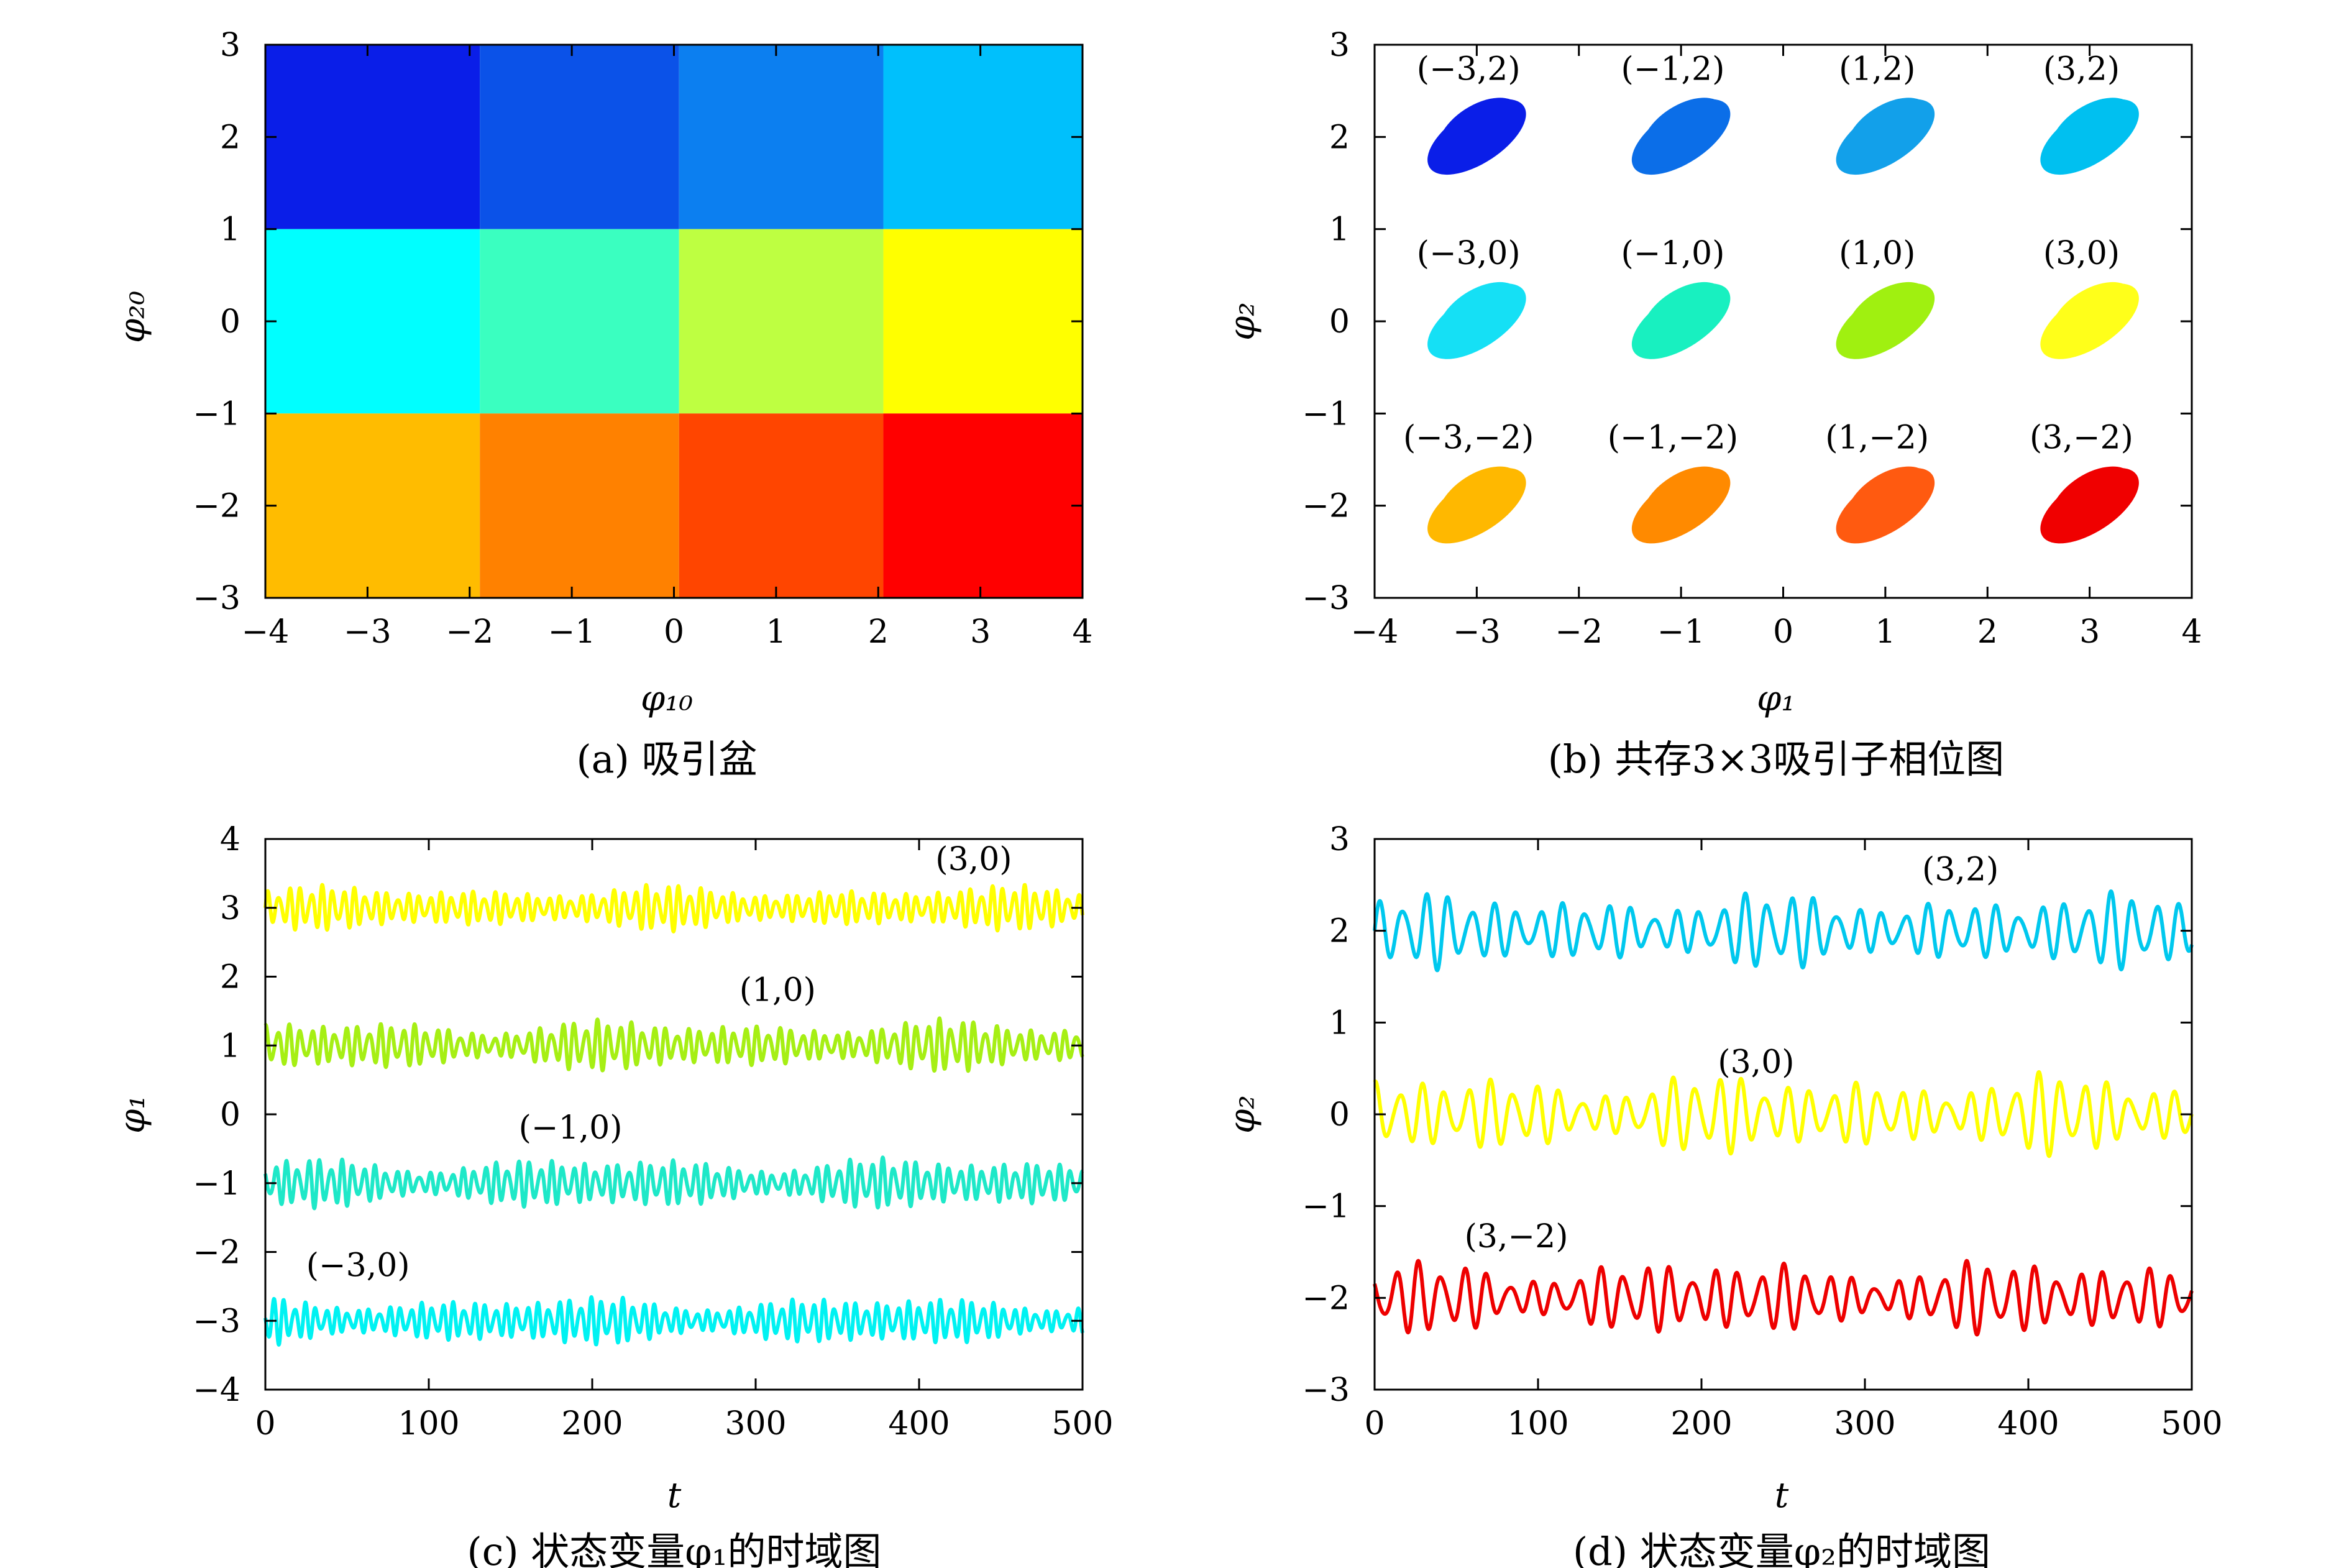 This screenshot has height=1568, width=2349. What do you see at coordinates (230, 230) in the screenshot?
I see `a-y-tick-label: 1` at bounding box center [230, 230].